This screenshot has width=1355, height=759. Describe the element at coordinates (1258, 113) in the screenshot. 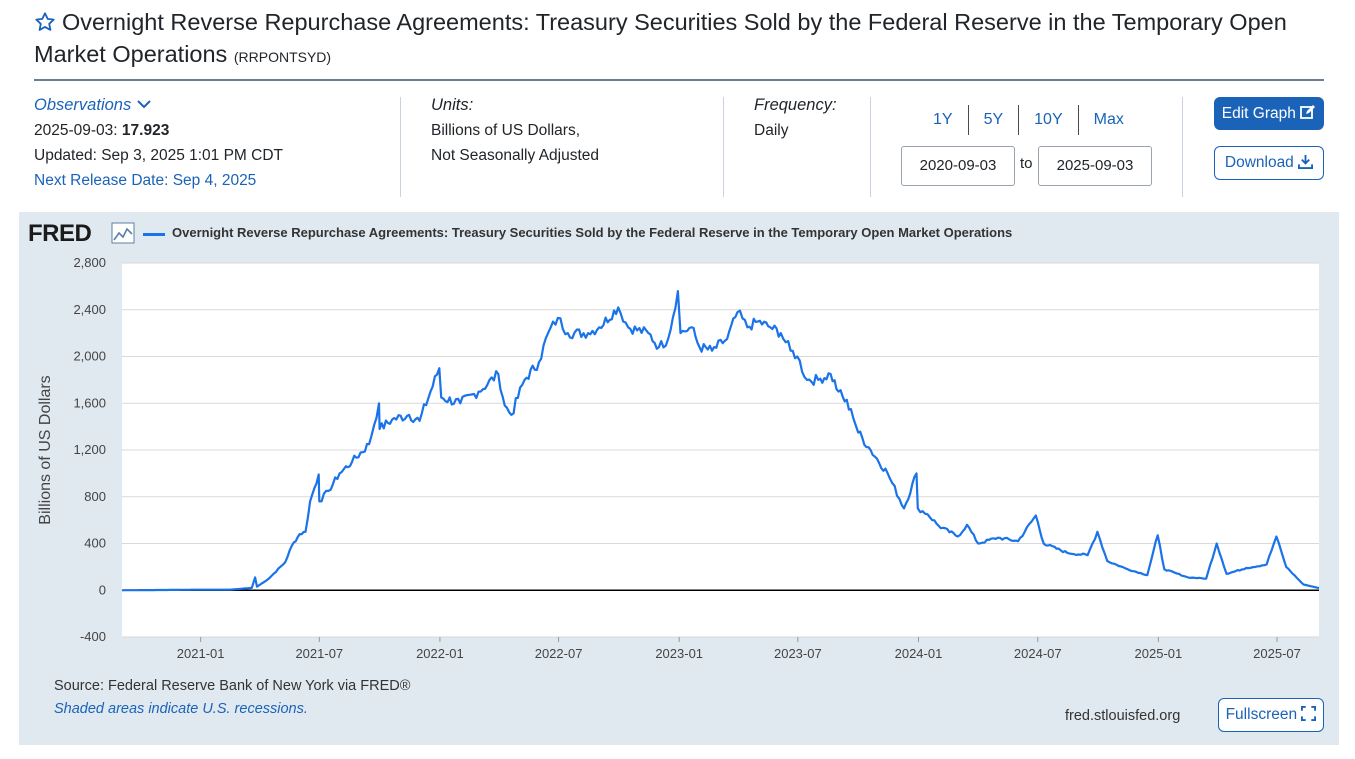

I see `edit-graph-label: Edit Graph` at that location.